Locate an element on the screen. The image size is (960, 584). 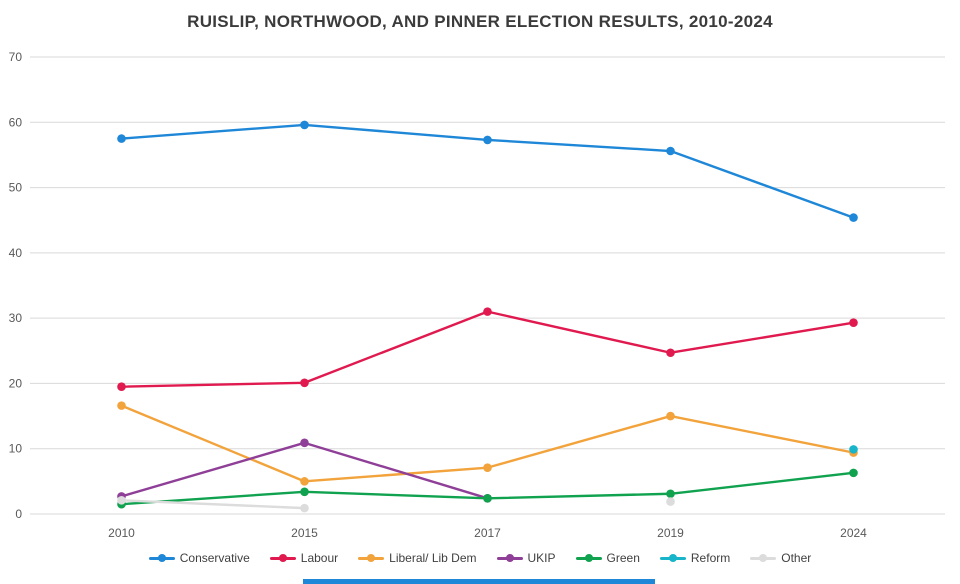
series-line-other is located at coordinates (396, 504).